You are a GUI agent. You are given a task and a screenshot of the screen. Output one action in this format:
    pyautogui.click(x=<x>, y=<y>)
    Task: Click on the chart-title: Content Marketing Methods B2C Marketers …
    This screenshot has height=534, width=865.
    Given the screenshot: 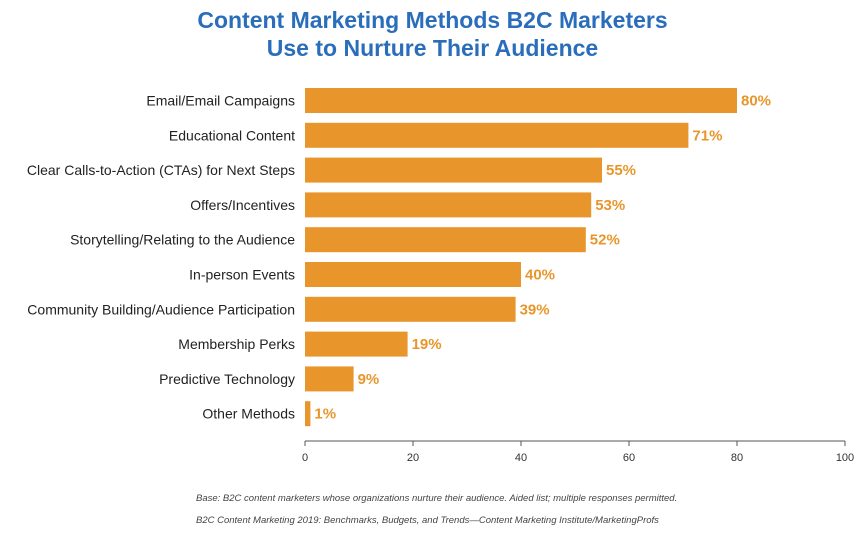 What is the action you would take?
    pyautogui.click(x=432, y=34)
    